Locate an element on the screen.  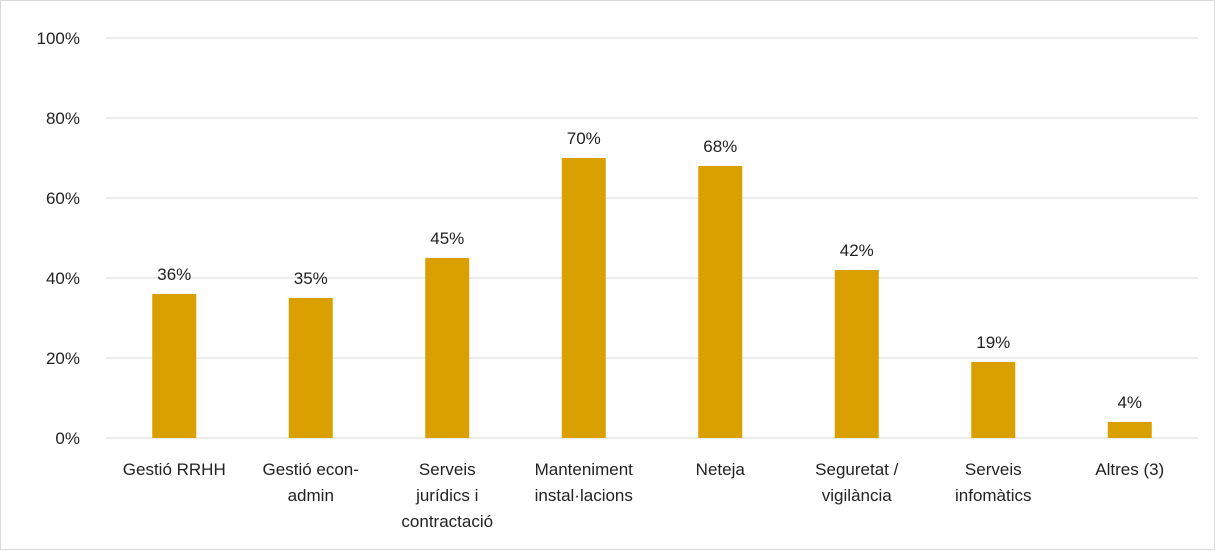
x-tick-label: Neteja is located at coordinates (721, 469).